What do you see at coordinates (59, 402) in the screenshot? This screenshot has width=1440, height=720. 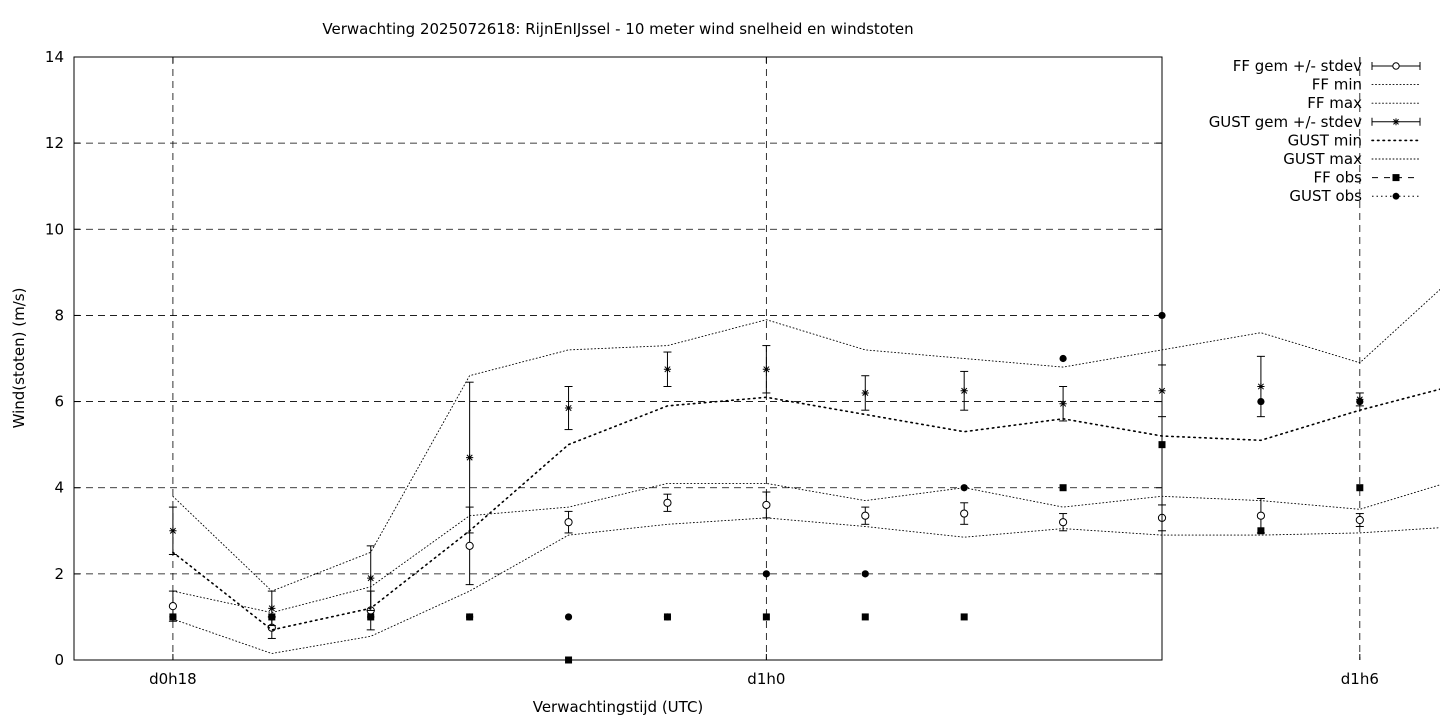 I see `y-tick-label: 6` at bounding box center [59, 402].